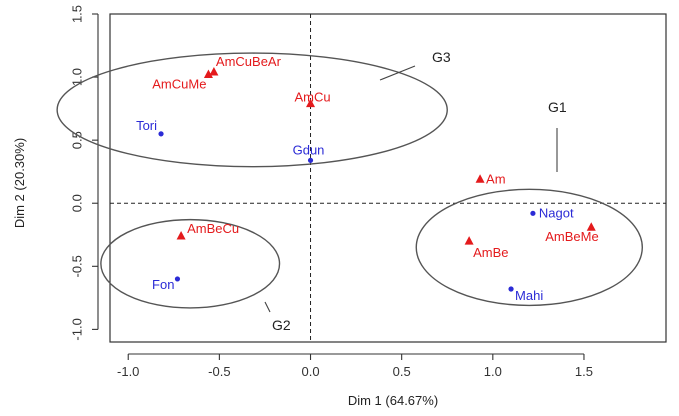 The height and width of the screenshot is (416, 679). Describe the element at coordinates (393, 400) in the screenshot. I see `x-axis-title: Dim 1 (64.67%)` at that location.